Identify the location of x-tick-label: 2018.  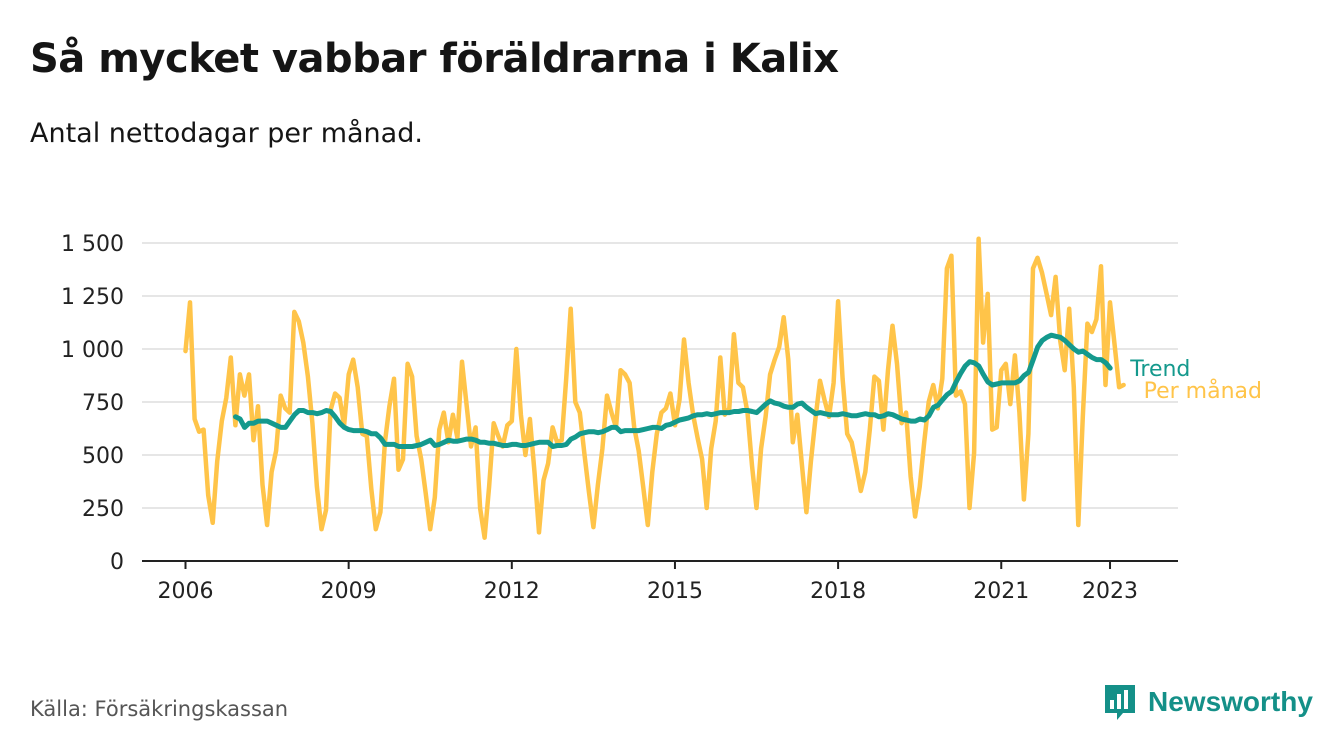
(838, 591).